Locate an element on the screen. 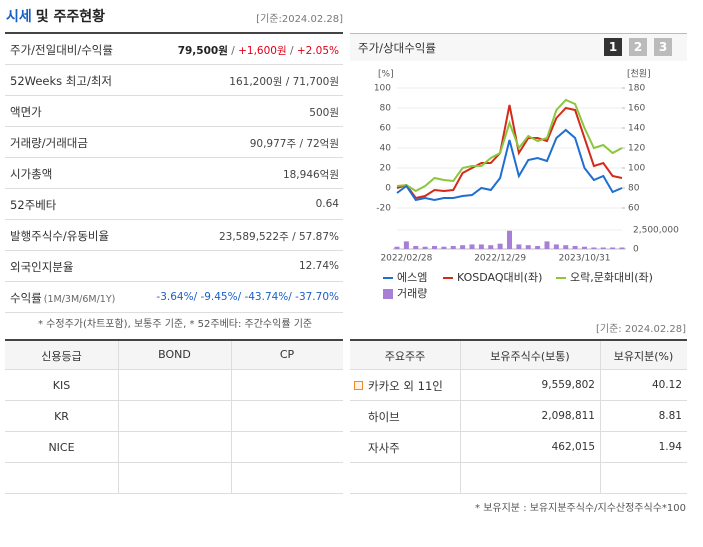 The width and height of the screenshot is (703, 547). row-value: 500원 is located at coordinates (324, 112).